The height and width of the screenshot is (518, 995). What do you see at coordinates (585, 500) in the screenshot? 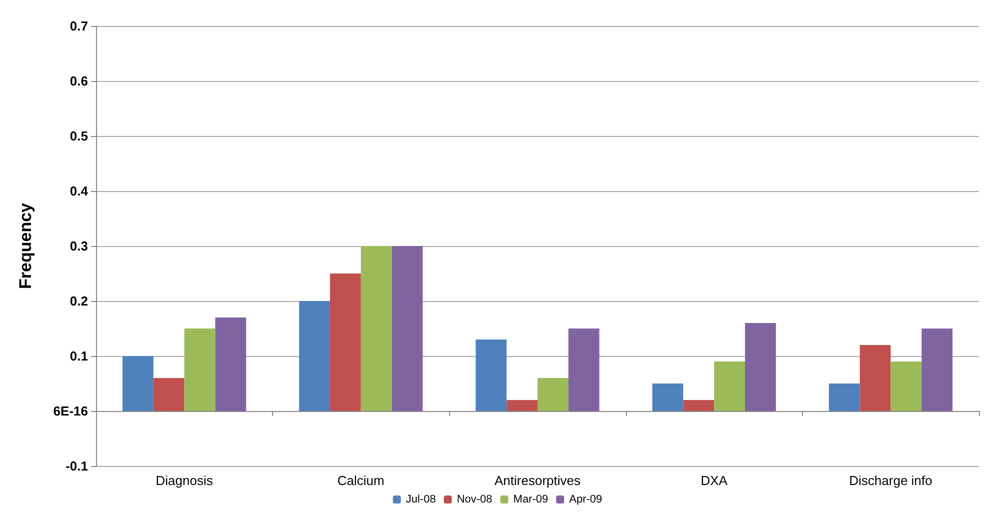
I see `legend-label: Apr-09` at bounding box center [585, 500].